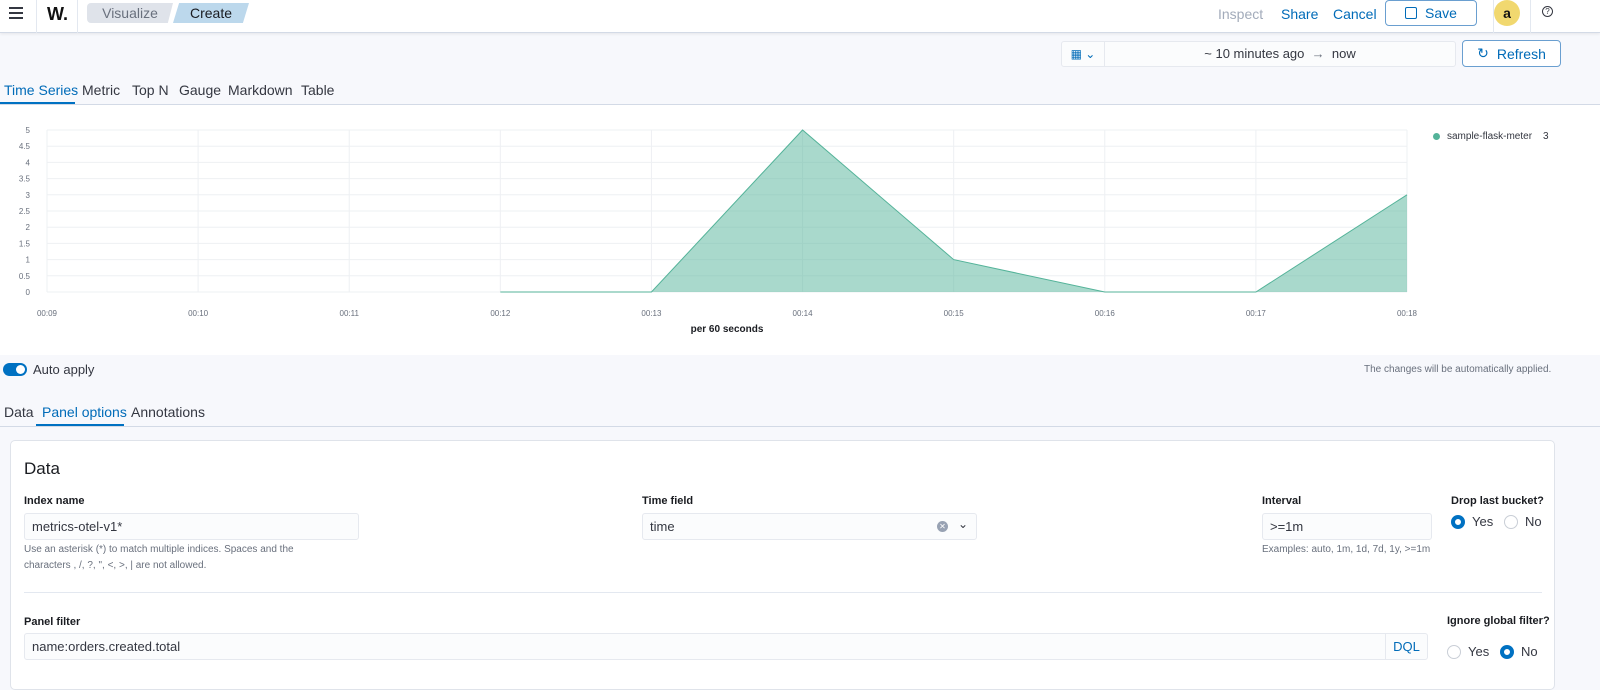 Image resolution: width=1600 pixels, height=690 pixels. Describe the element at coordinates (16, 13) in the screenshot. I see `menu-icon` at that location.